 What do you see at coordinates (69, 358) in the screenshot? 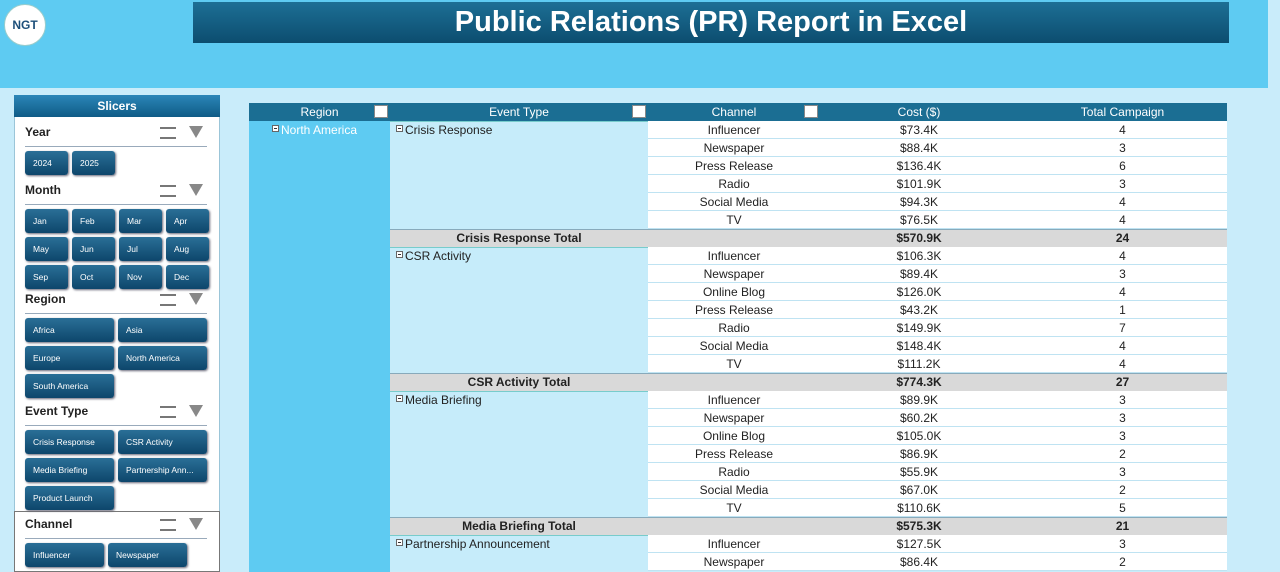
I see `slicer-button: Europe` at bounding box center [69, 358].